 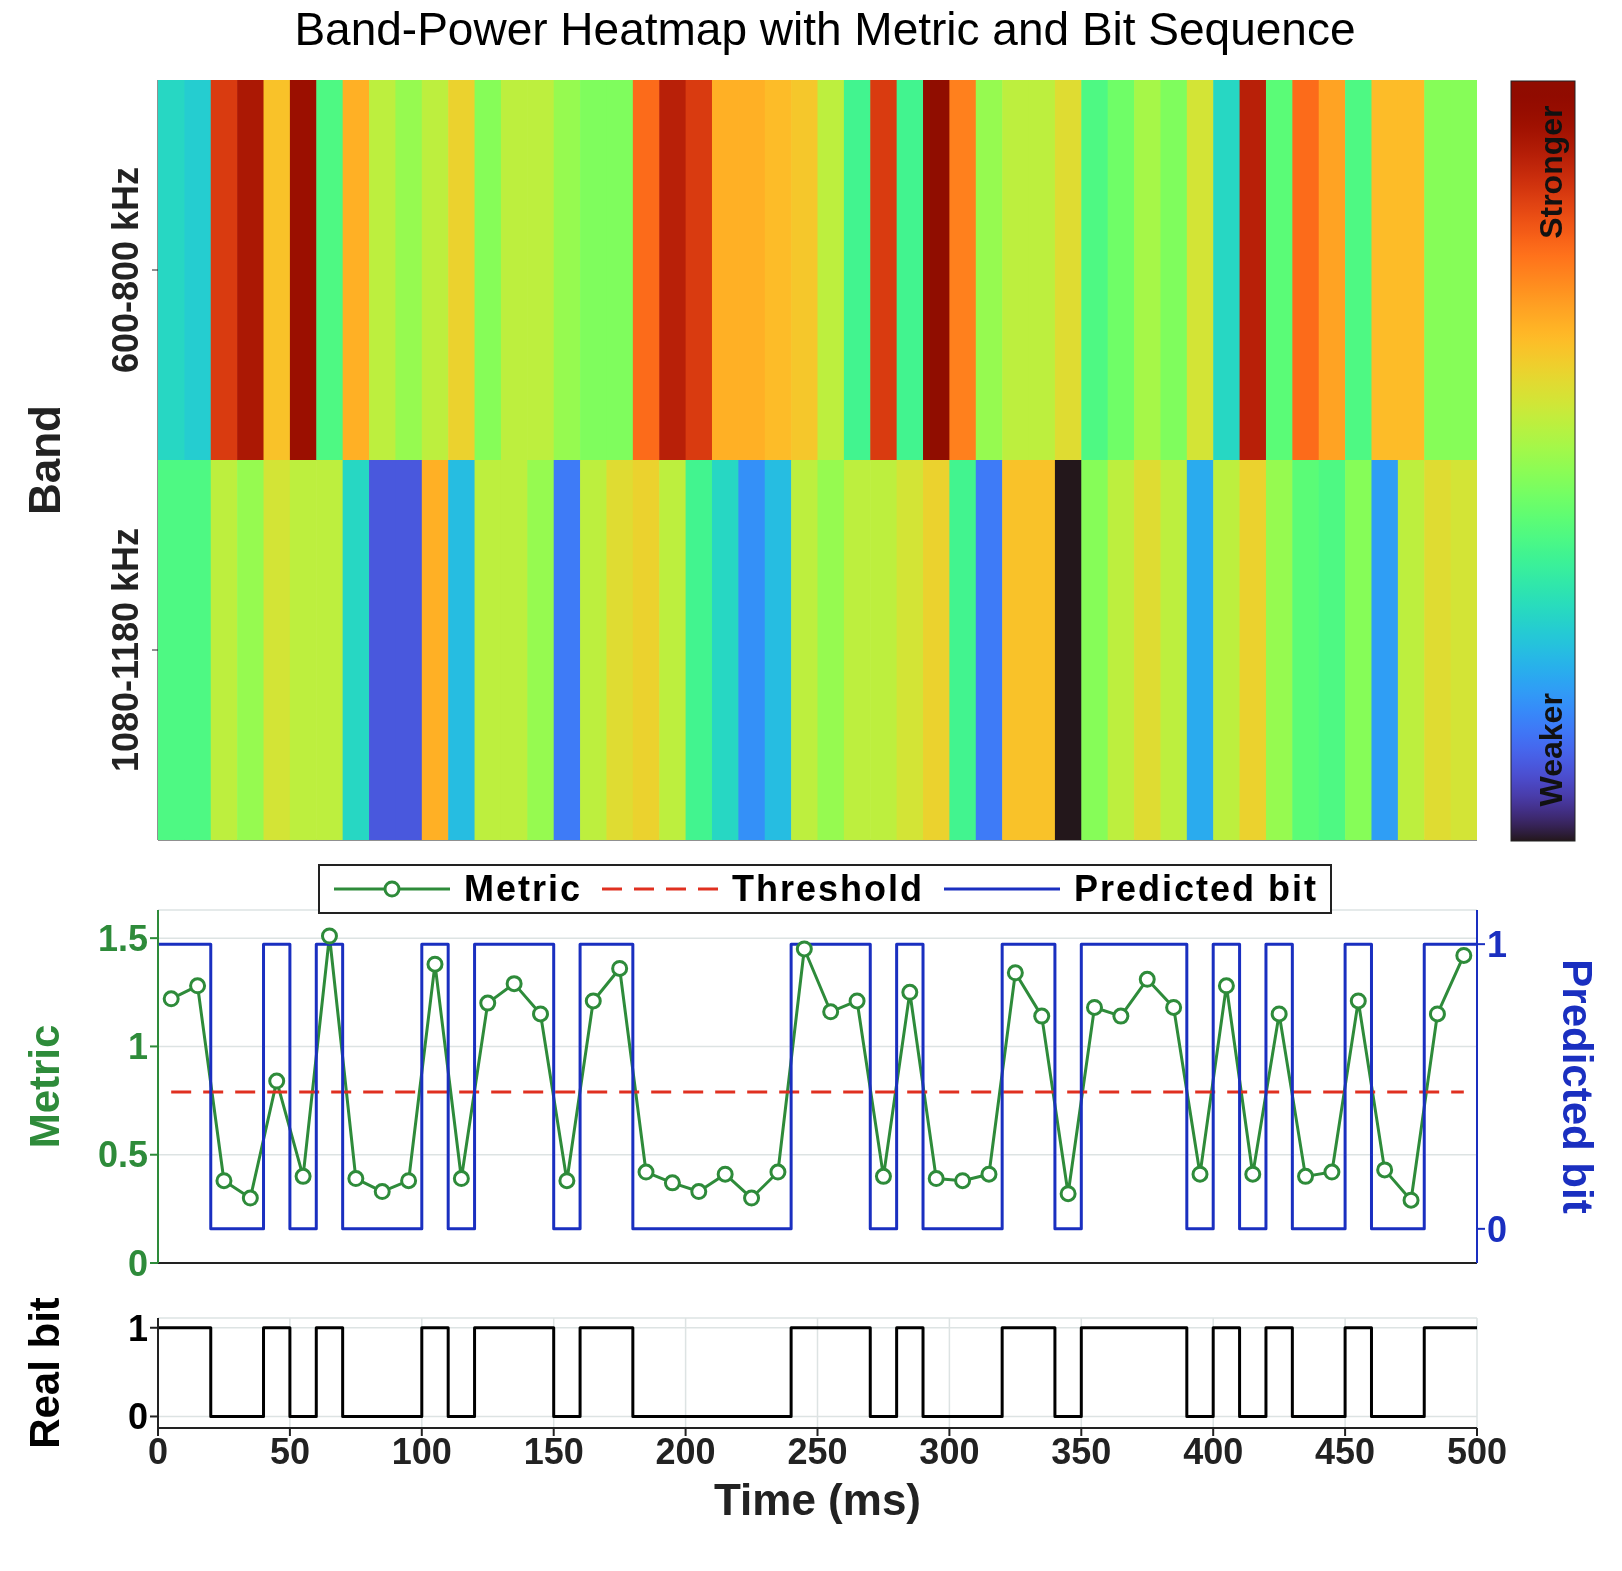 What do you see at coordinates (122, 1155) in the screenshot?
I see `y-tick-label: 0.5` at bounding box center [122, 1155].